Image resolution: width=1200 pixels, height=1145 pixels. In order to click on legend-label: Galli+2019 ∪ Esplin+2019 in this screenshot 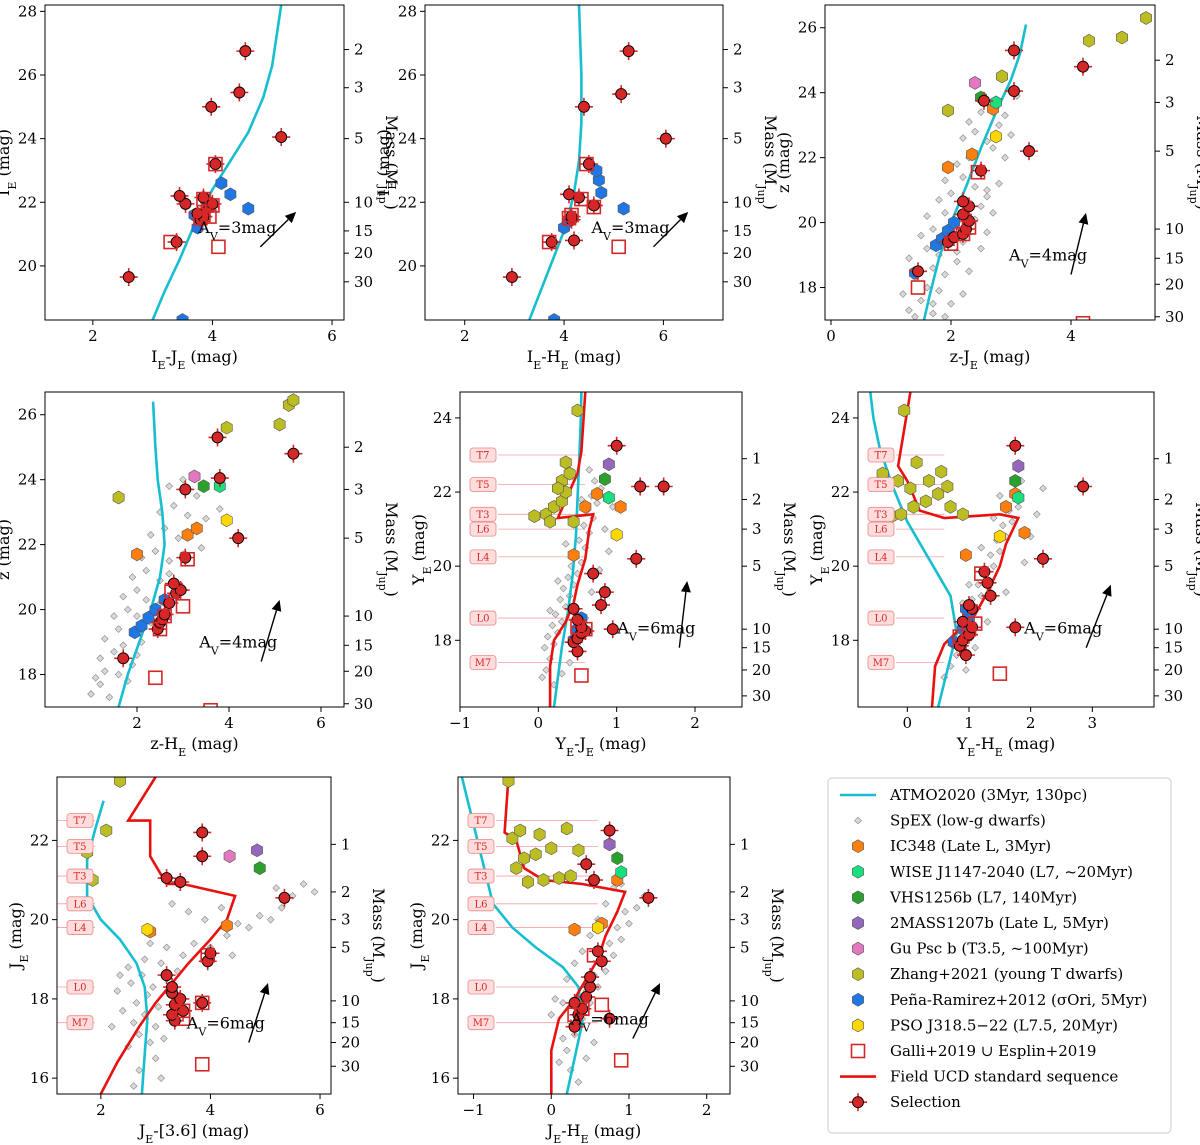, I will do `click(993, 1051)`.